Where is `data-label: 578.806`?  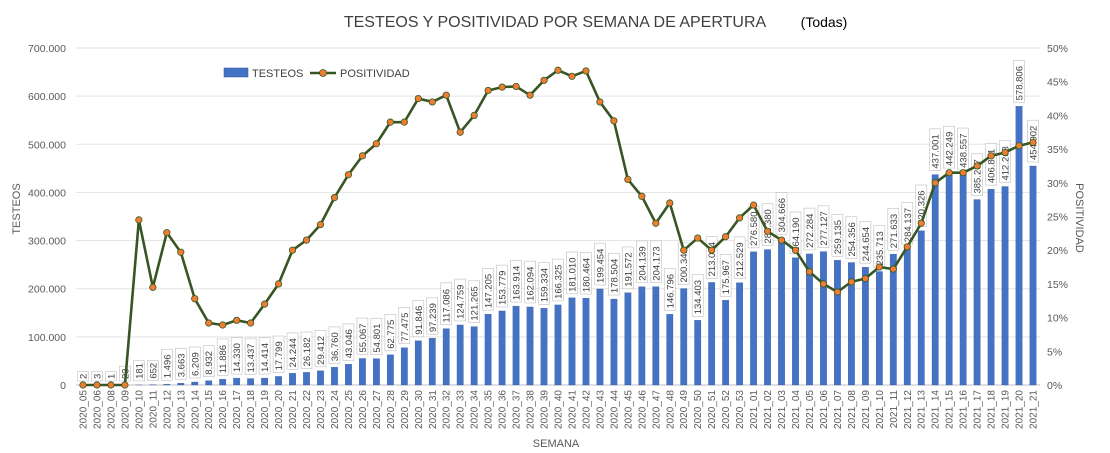
data-label: 578.806 is located at coordinates (1019, 81).